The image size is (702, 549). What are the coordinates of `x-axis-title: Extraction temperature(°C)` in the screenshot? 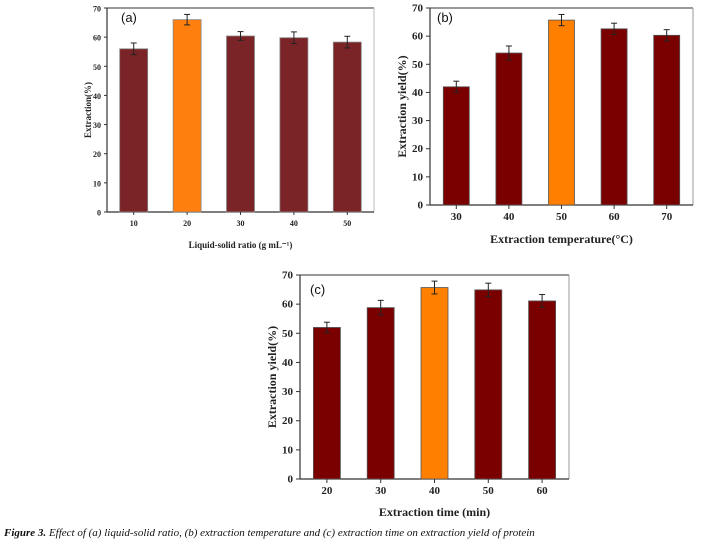 It's located at (561, 239).